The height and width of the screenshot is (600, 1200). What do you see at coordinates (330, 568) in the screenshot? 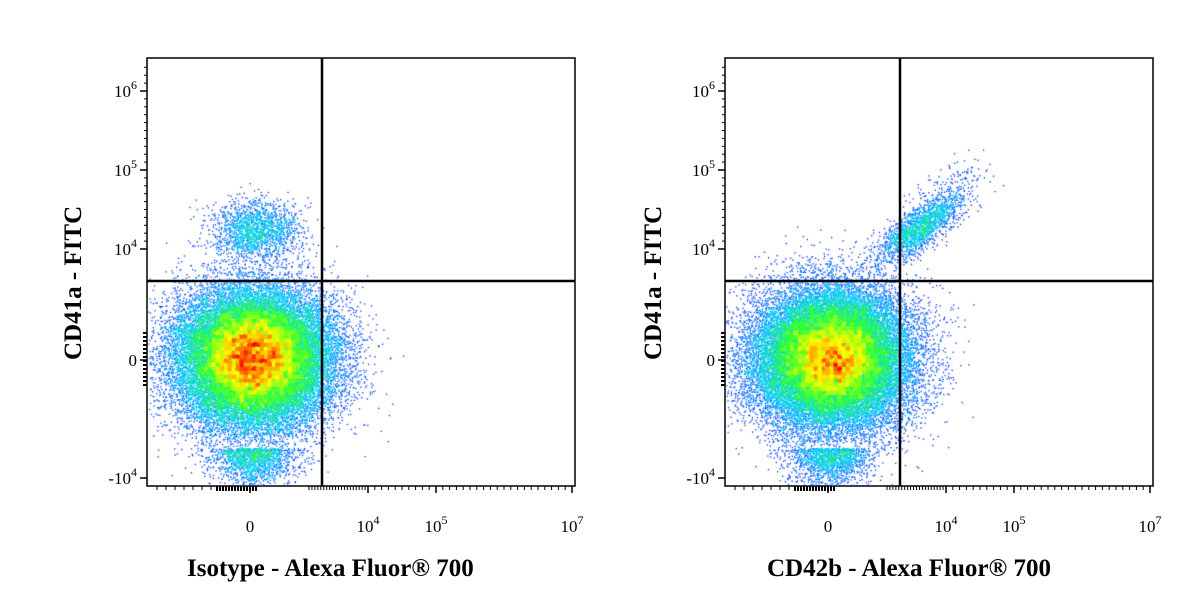
I see `x-axis-title: Isotype - Alexa Fluor® 700` at bounding box center [330, 568].